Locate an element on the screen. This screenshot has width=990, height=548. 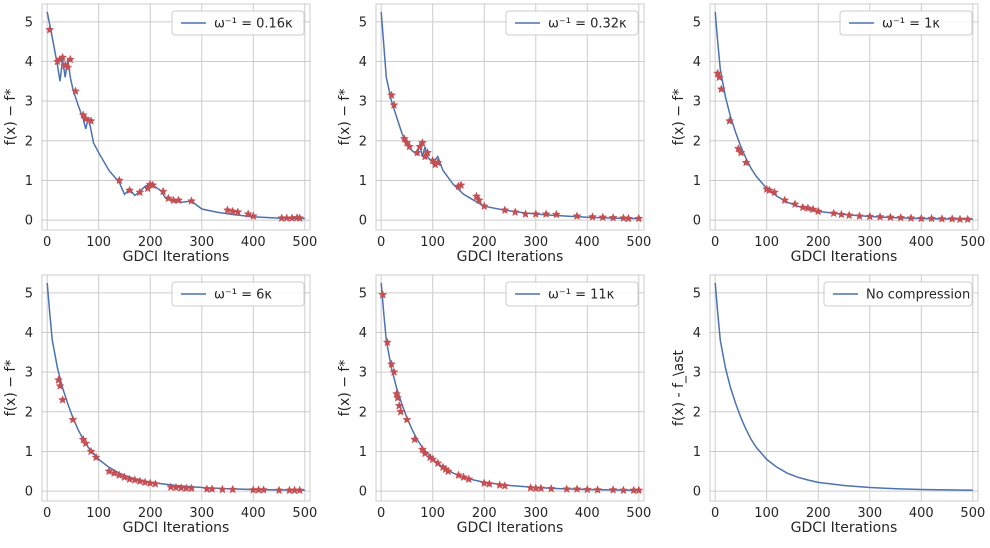
legend-label: ω⁻¹ = 11κ is located at coordinates (581, 295).